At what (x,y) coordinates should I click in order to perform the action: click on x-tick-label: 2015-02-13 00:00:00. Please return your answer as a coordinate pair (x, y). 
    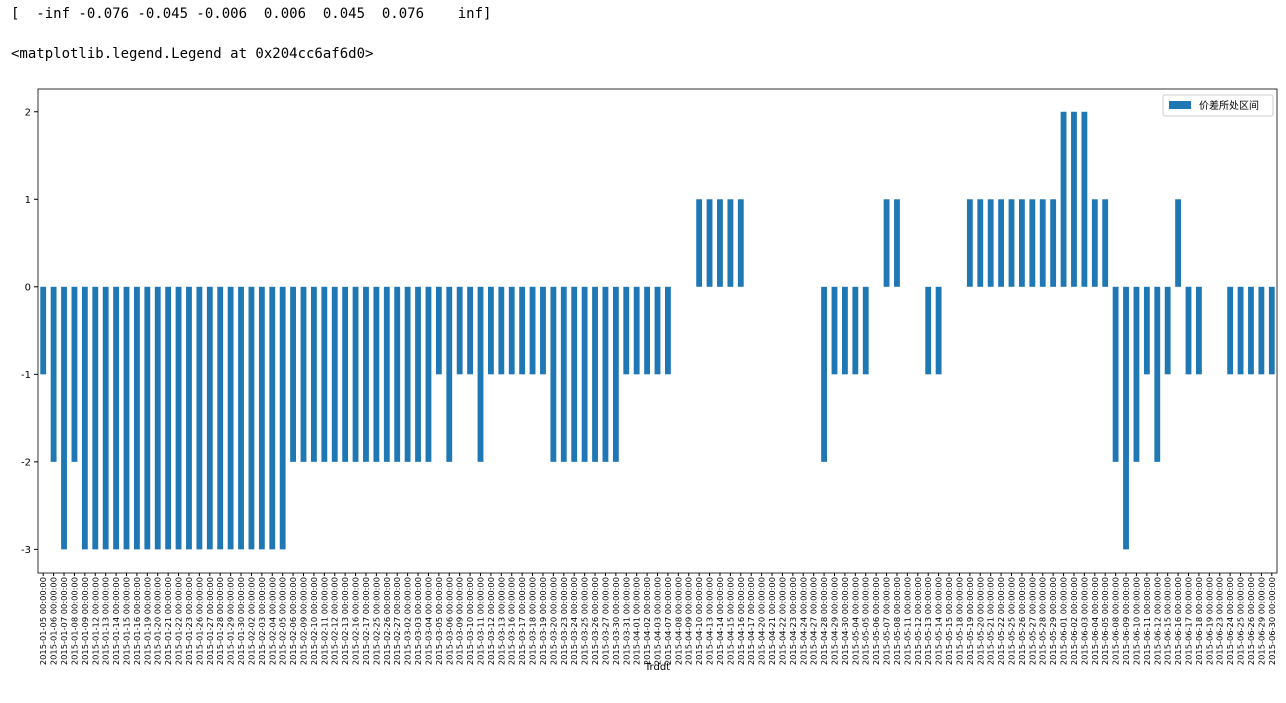
    Looking at the image, I should click on (345, 621).